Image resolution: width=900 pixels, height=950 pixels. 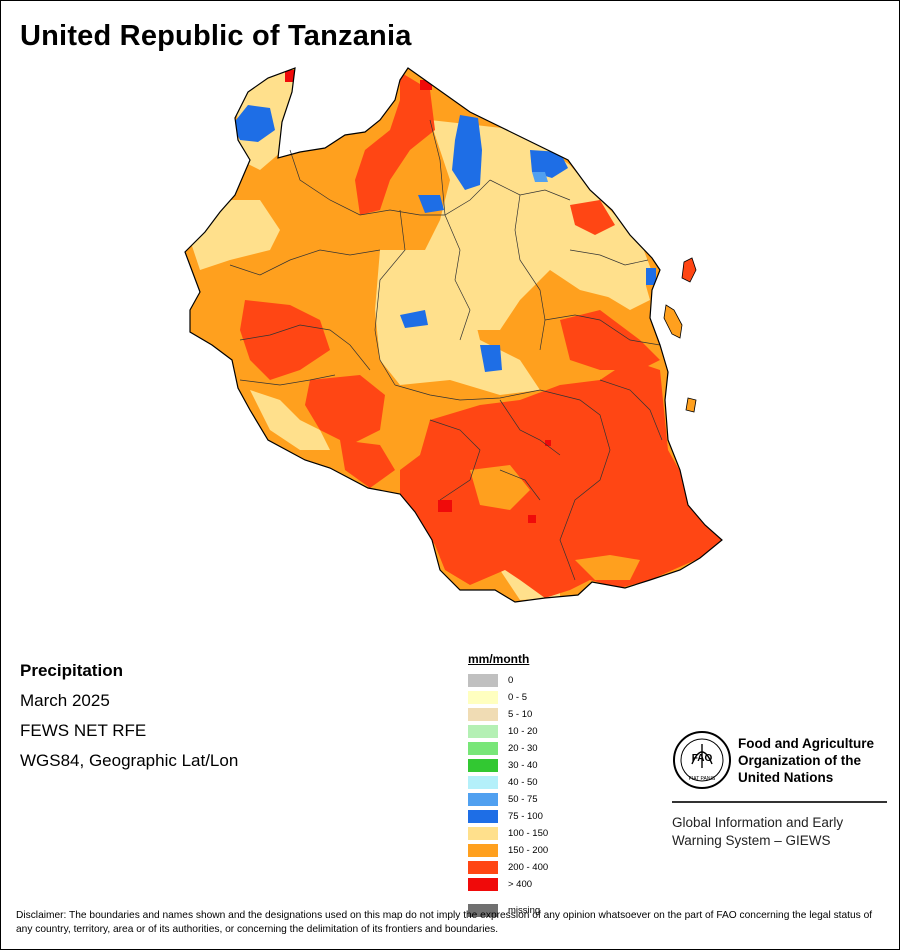 What do you see at coordinates (673, 321) in the screenshot?
I see `zanzibar-island` at bounding box center [673, 321].